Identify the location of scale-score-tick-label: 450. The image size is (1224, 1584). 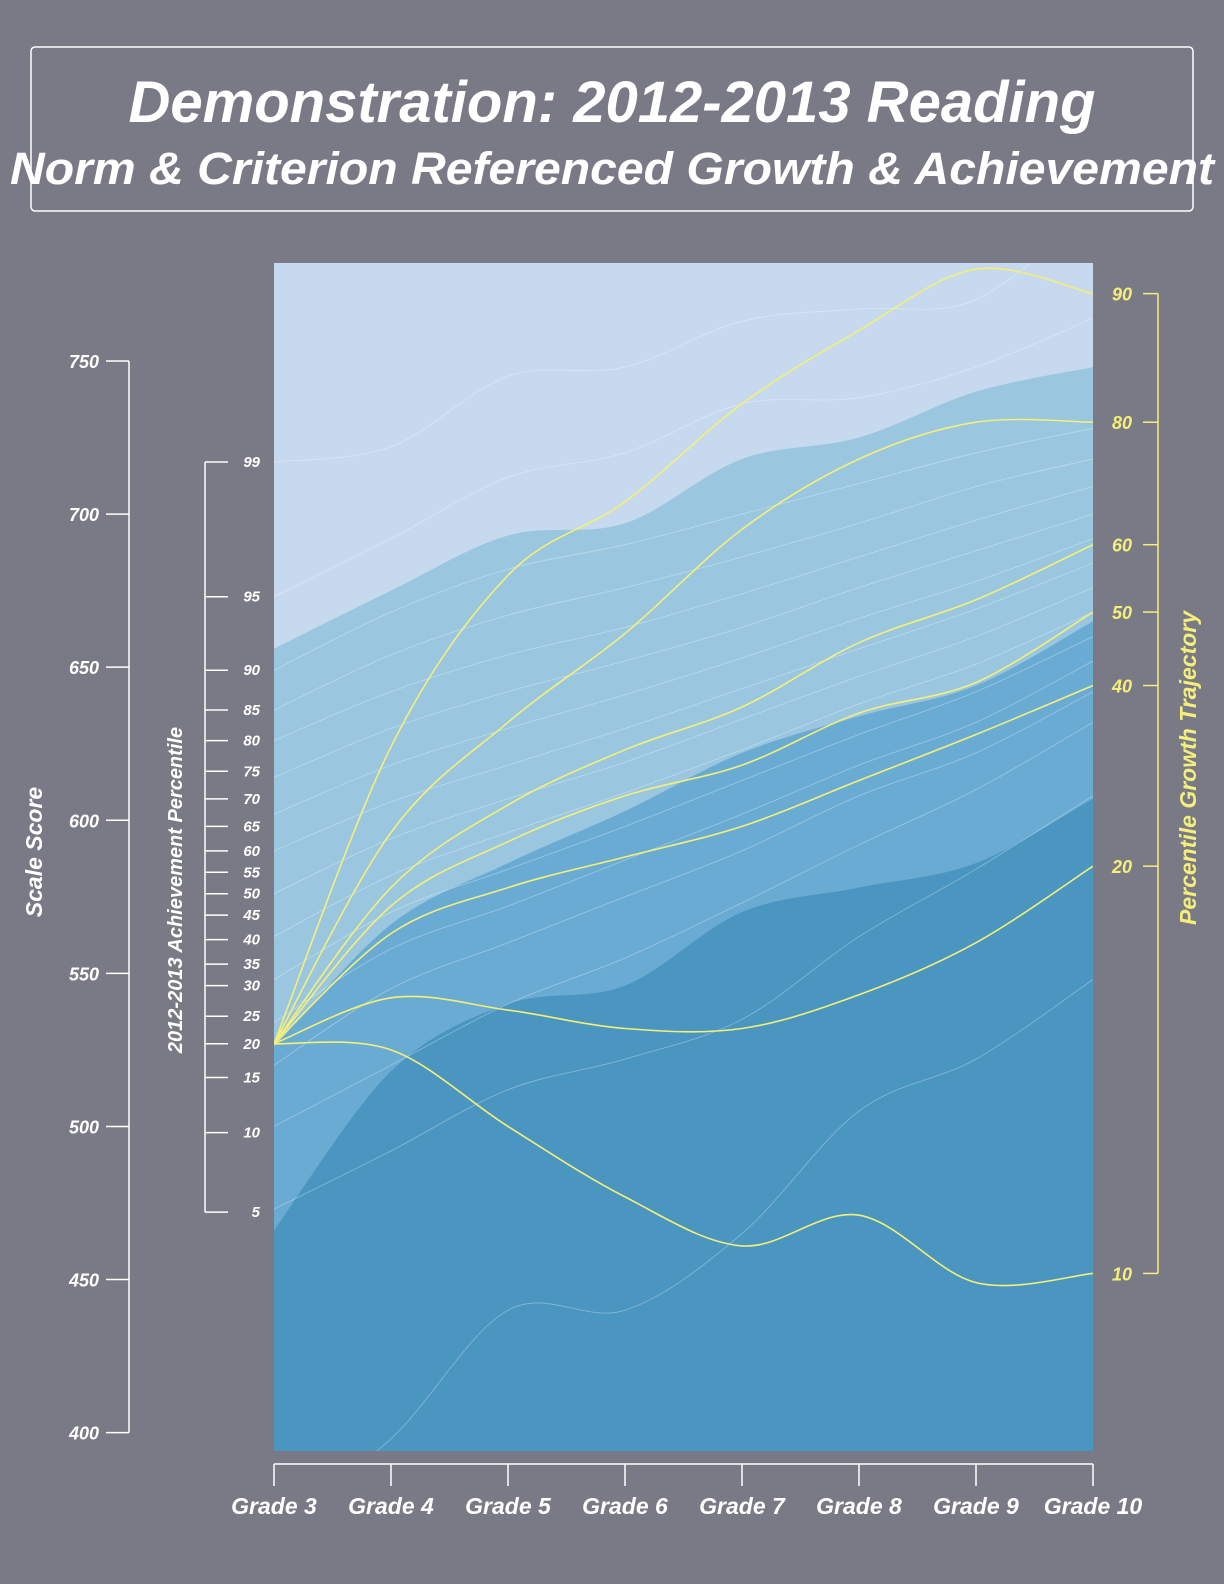
(83, 1281).